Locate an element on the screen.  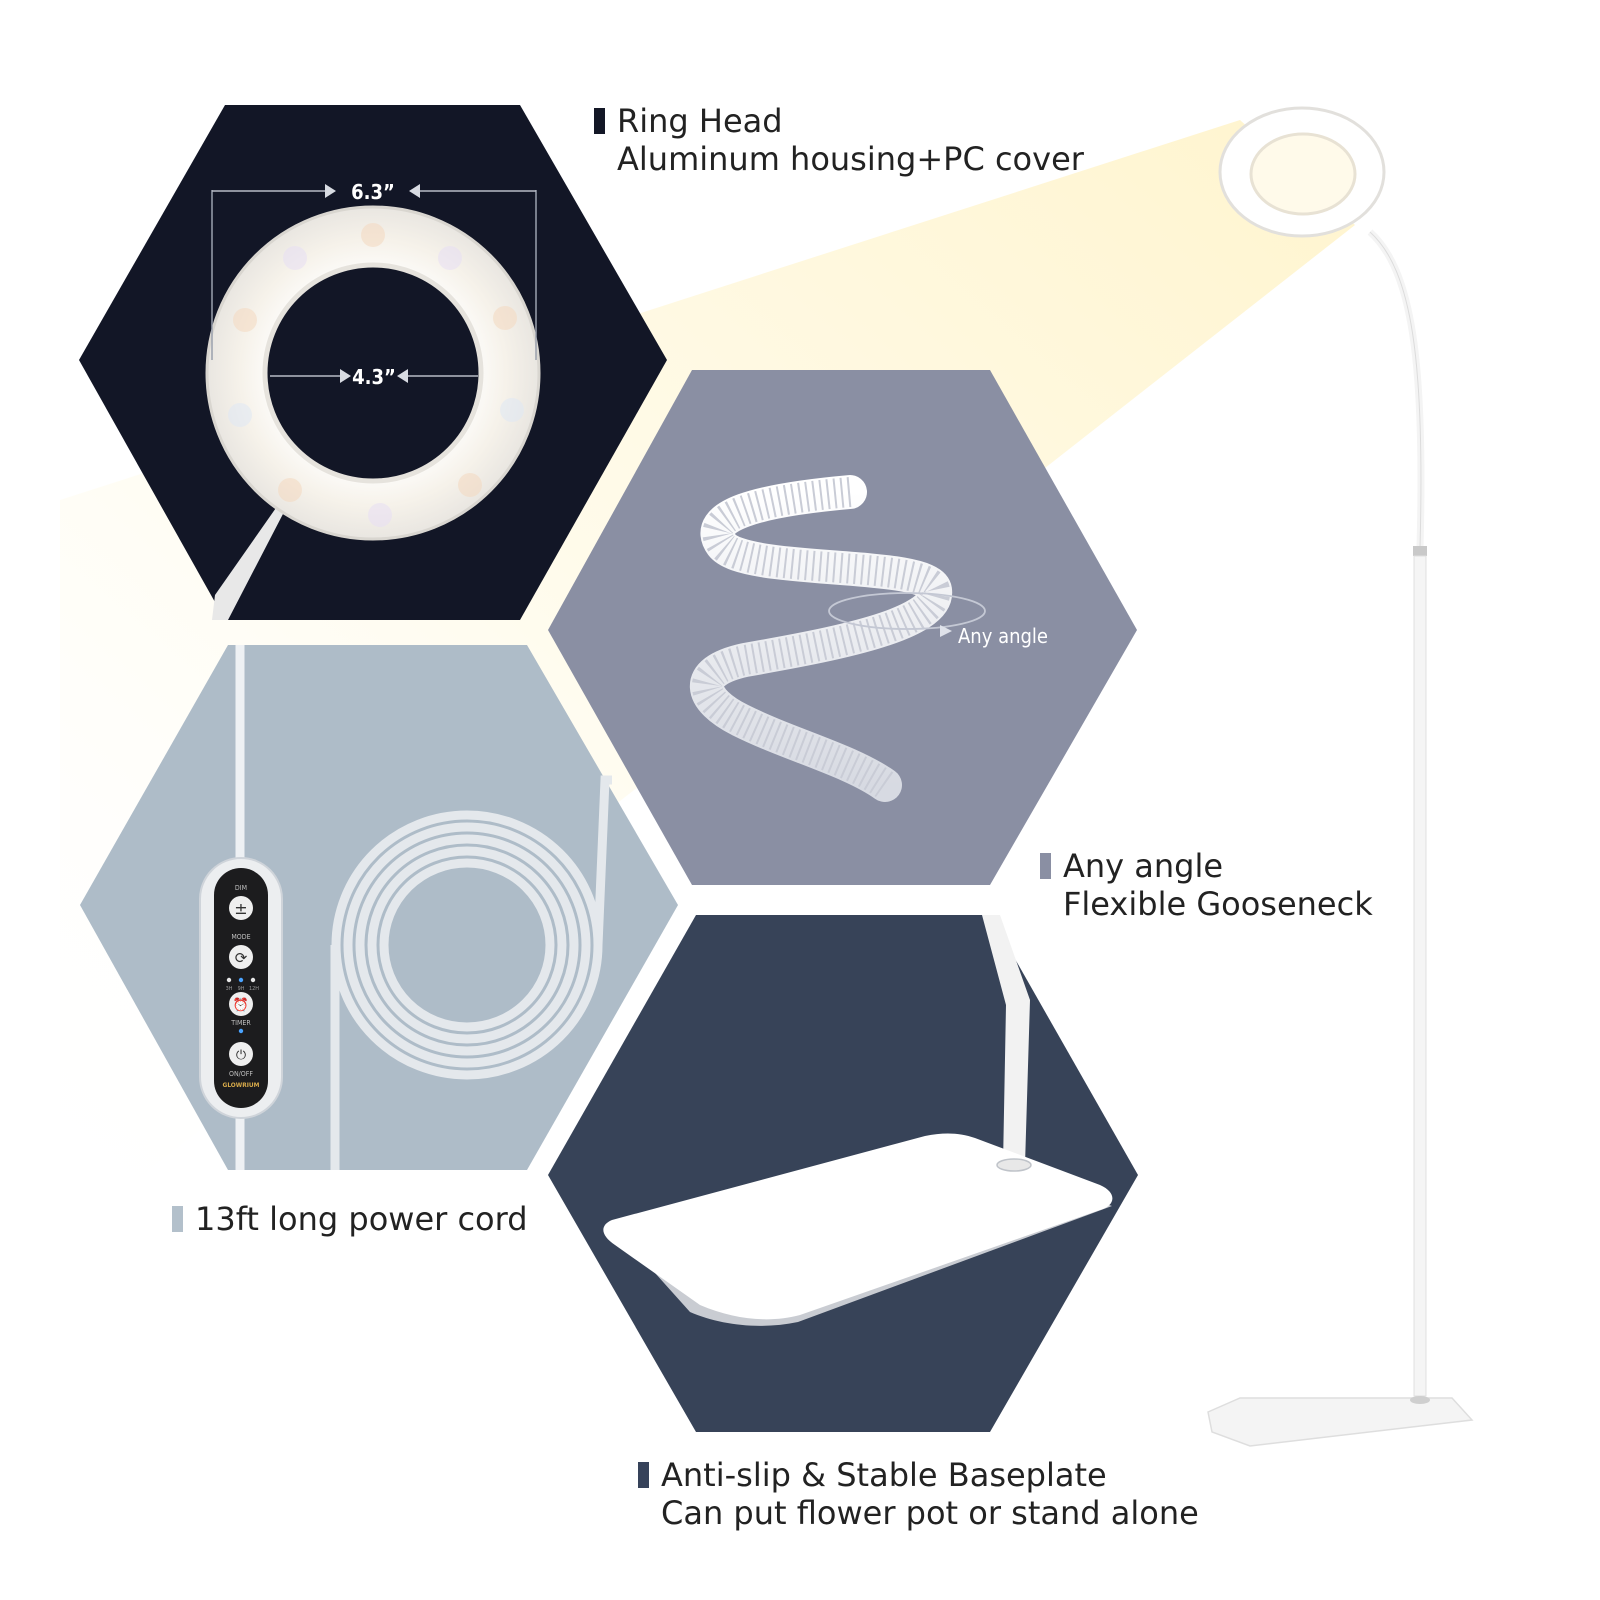
gooseneck-panel: Any angle is located at coordinates (842, 627).